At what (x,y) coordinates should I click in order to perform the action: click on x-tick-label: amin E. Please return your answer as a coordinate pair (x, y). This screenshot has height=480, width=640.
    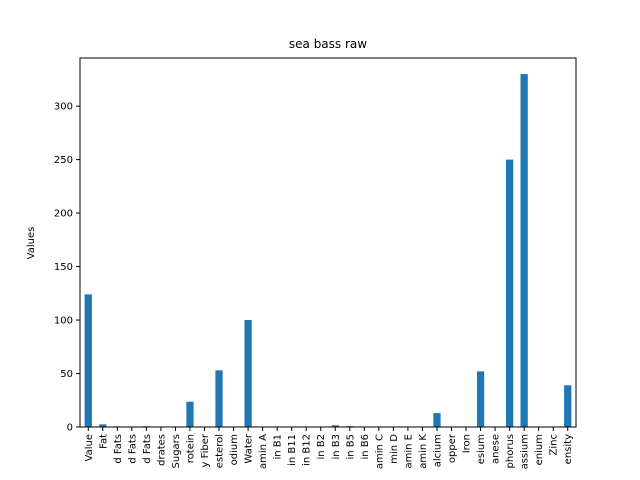
    Looking at the image, I should click on (408, 451).